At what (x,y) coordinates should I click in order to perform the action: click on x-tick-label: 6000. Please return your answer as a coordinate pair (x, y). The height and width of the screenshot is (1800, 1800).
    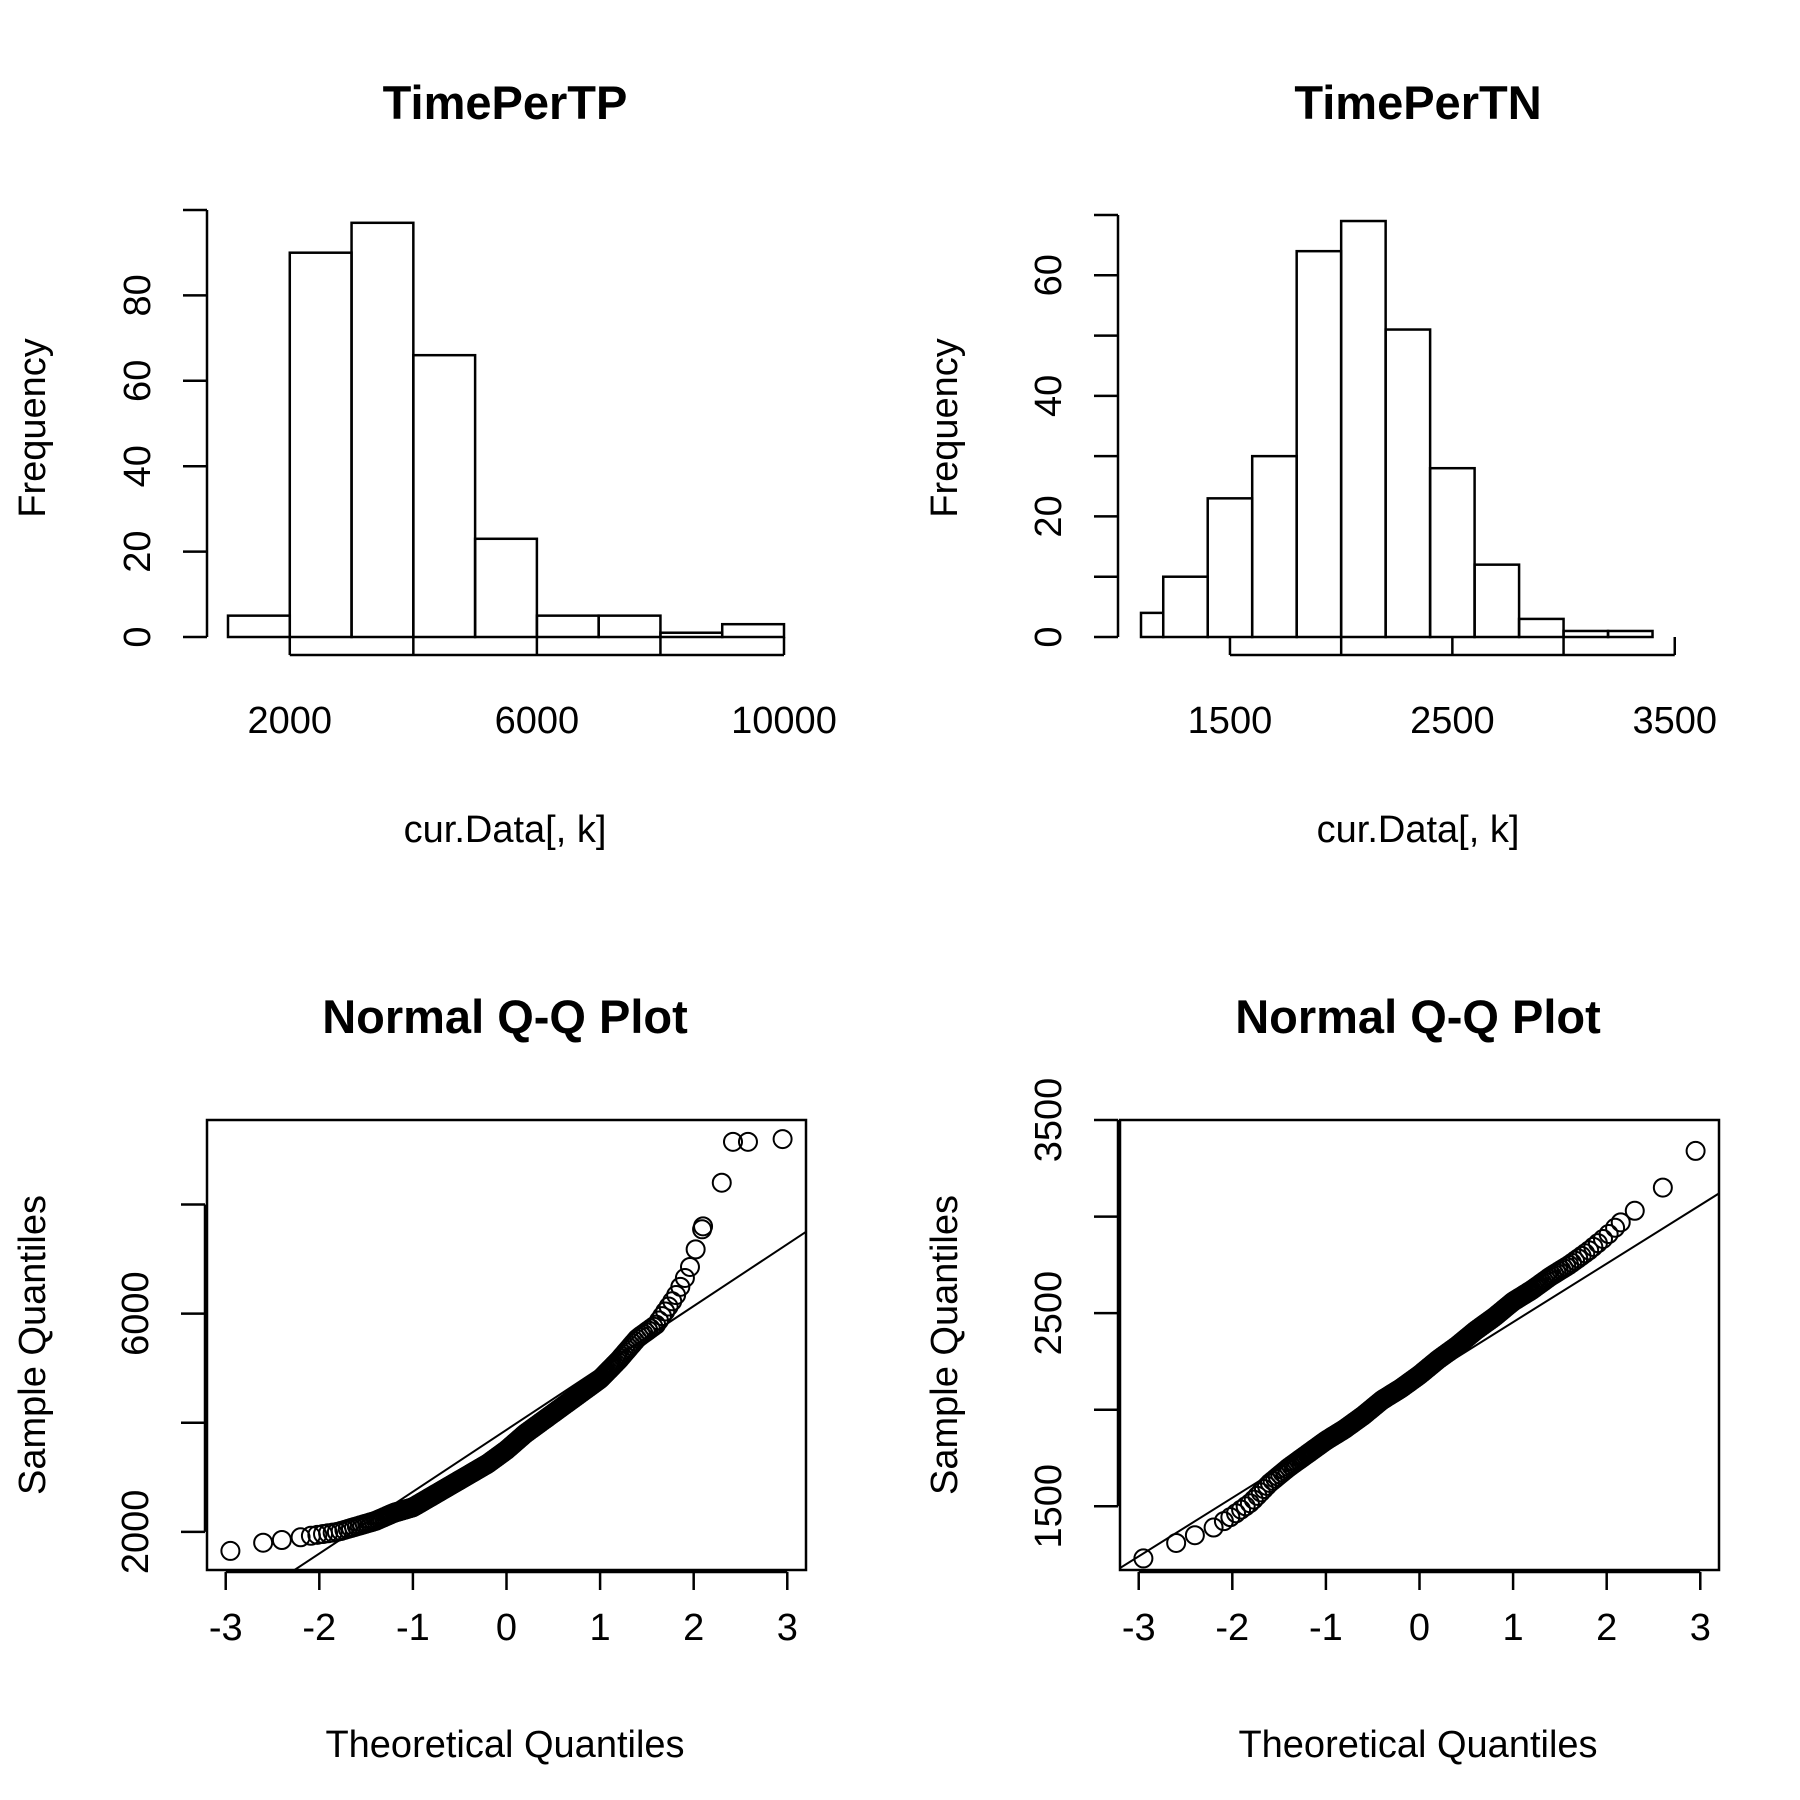
    Looking at the image, I should click on (537, 721).